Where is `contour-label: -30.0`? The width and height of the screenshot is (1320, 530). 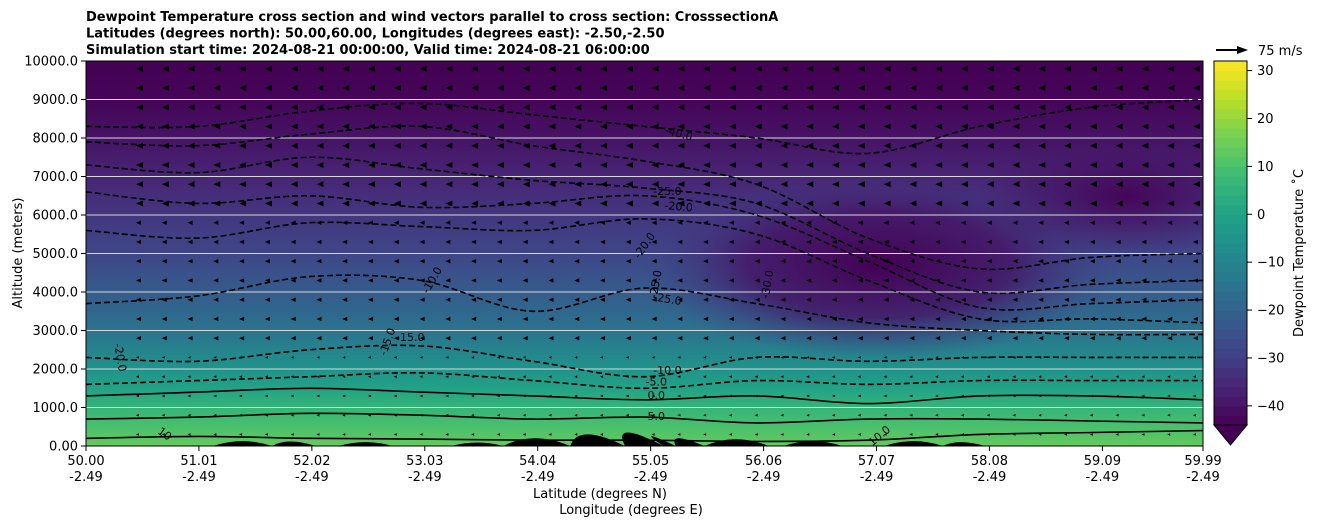 contour-label: -30.0 is located at coordinates (768, 284).